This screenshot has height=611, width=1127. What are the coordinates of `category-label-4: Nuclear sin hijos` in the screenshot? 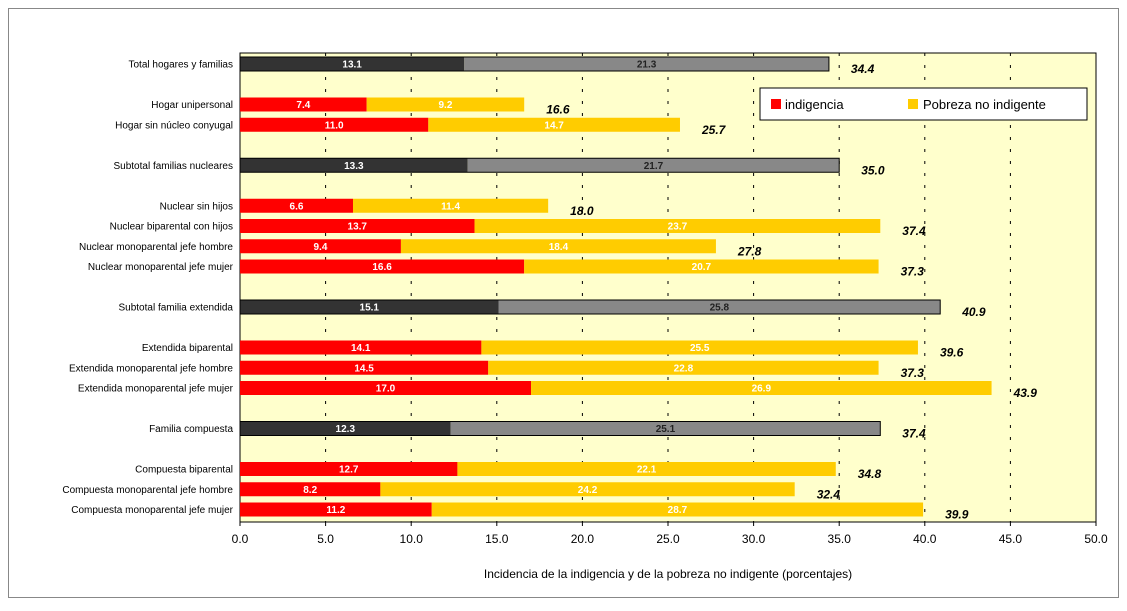 It's located at (196, 206).